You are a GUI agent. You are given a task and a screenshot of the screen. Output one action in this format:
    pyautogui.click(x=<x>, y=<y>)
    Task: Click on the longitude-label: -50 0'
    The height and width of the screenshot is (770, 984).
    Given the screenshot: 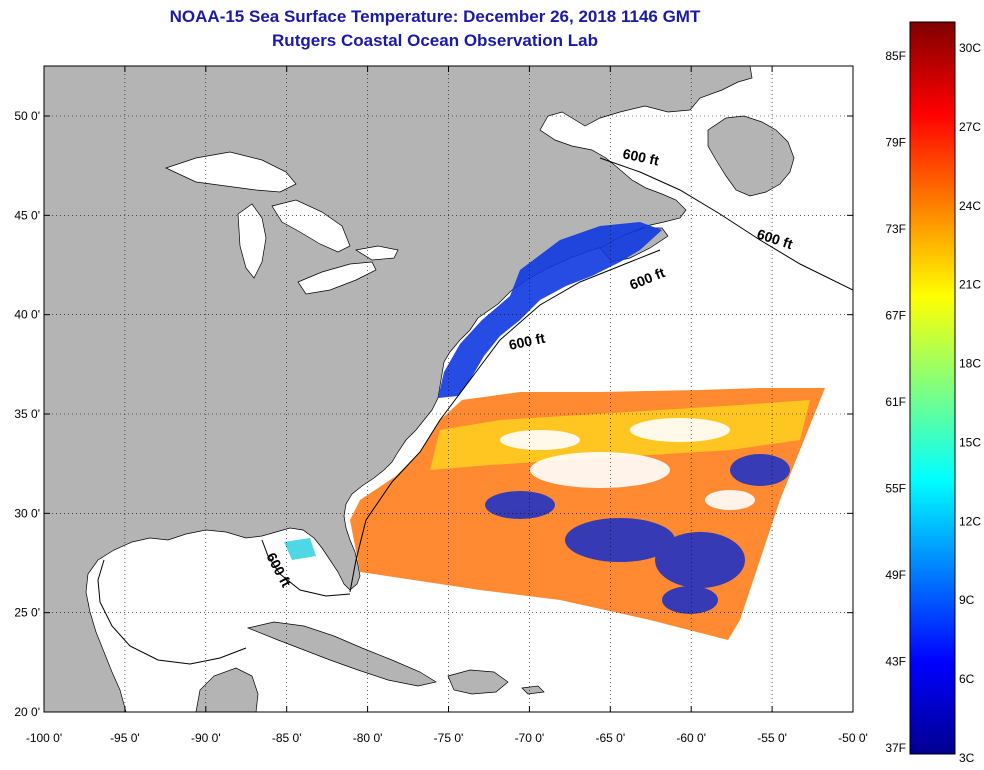 What is the action you would take?
    pyautogui.click(x=853, y=738)
    